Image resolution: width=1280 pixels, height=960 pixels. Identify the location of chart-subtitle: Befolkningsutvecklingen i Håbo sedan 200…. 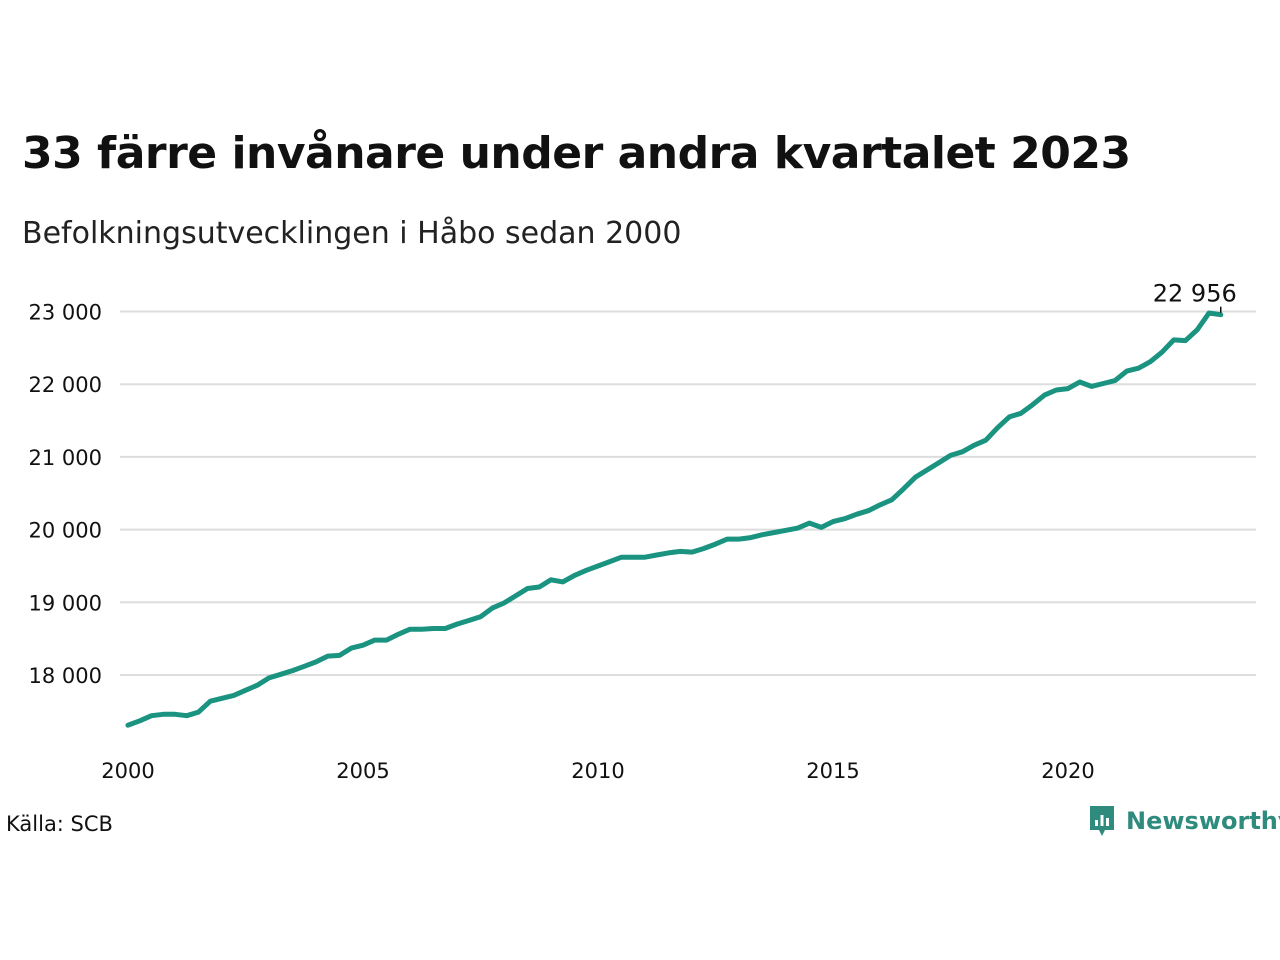
(352, 233).